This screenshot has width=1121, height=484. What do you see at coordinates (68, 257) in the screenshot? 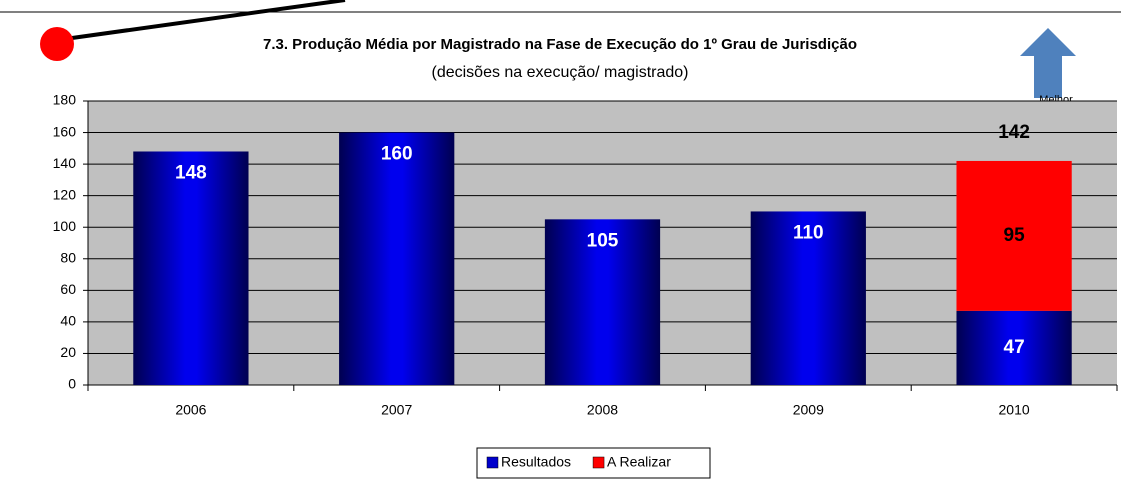
I see `y-tick-label: 80` at bounding box center [68, 257].